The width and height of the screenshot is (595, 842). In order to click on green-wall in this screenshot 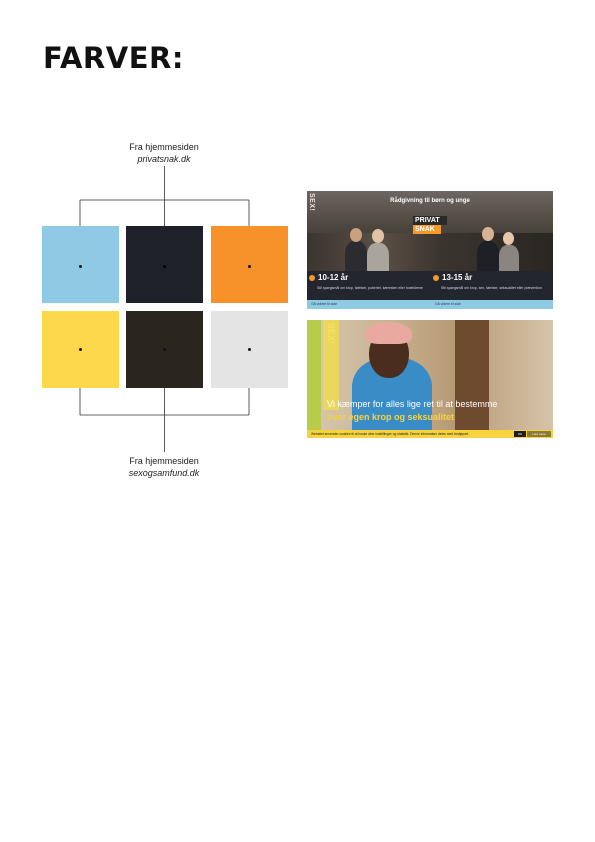, I will do `click(314, 375)`.